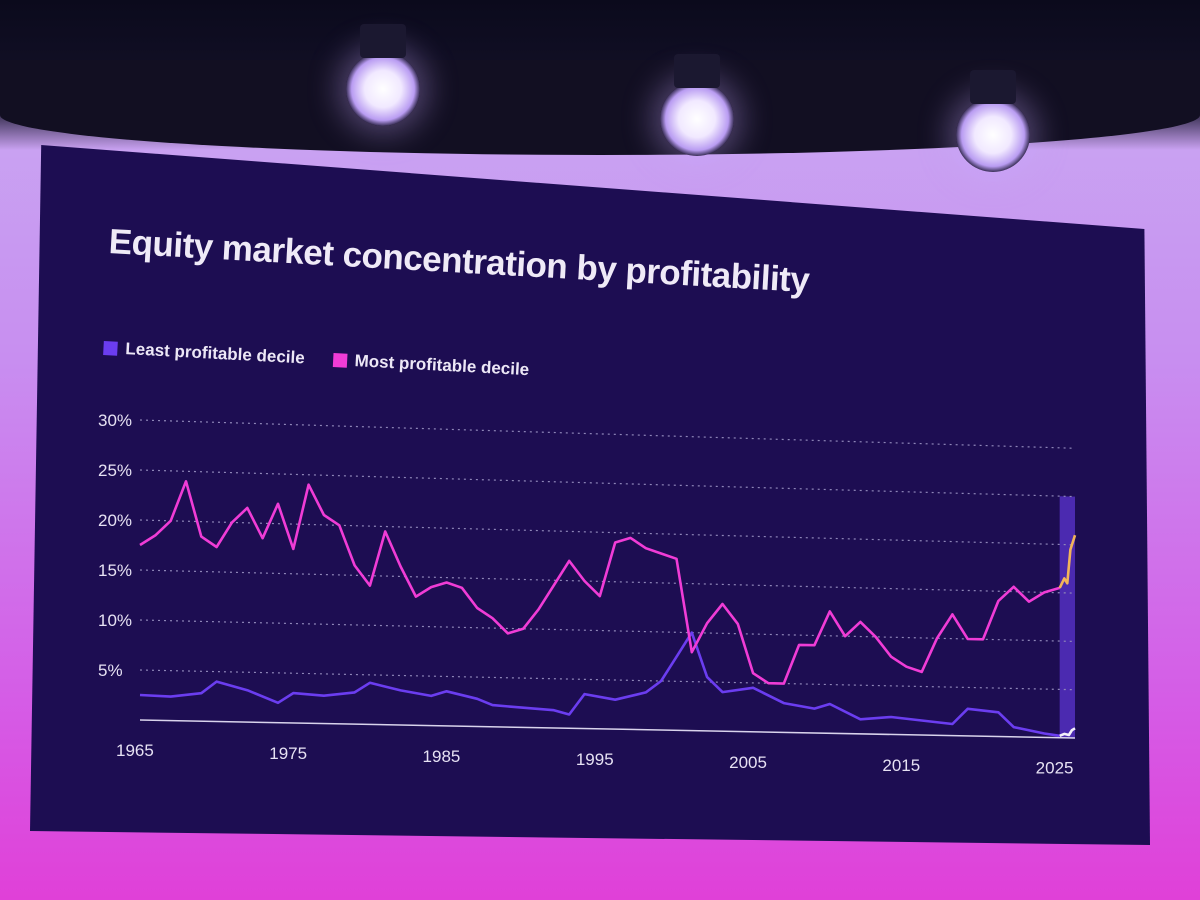  I want to click on x-tick-label: 1975, so click(288, 753).